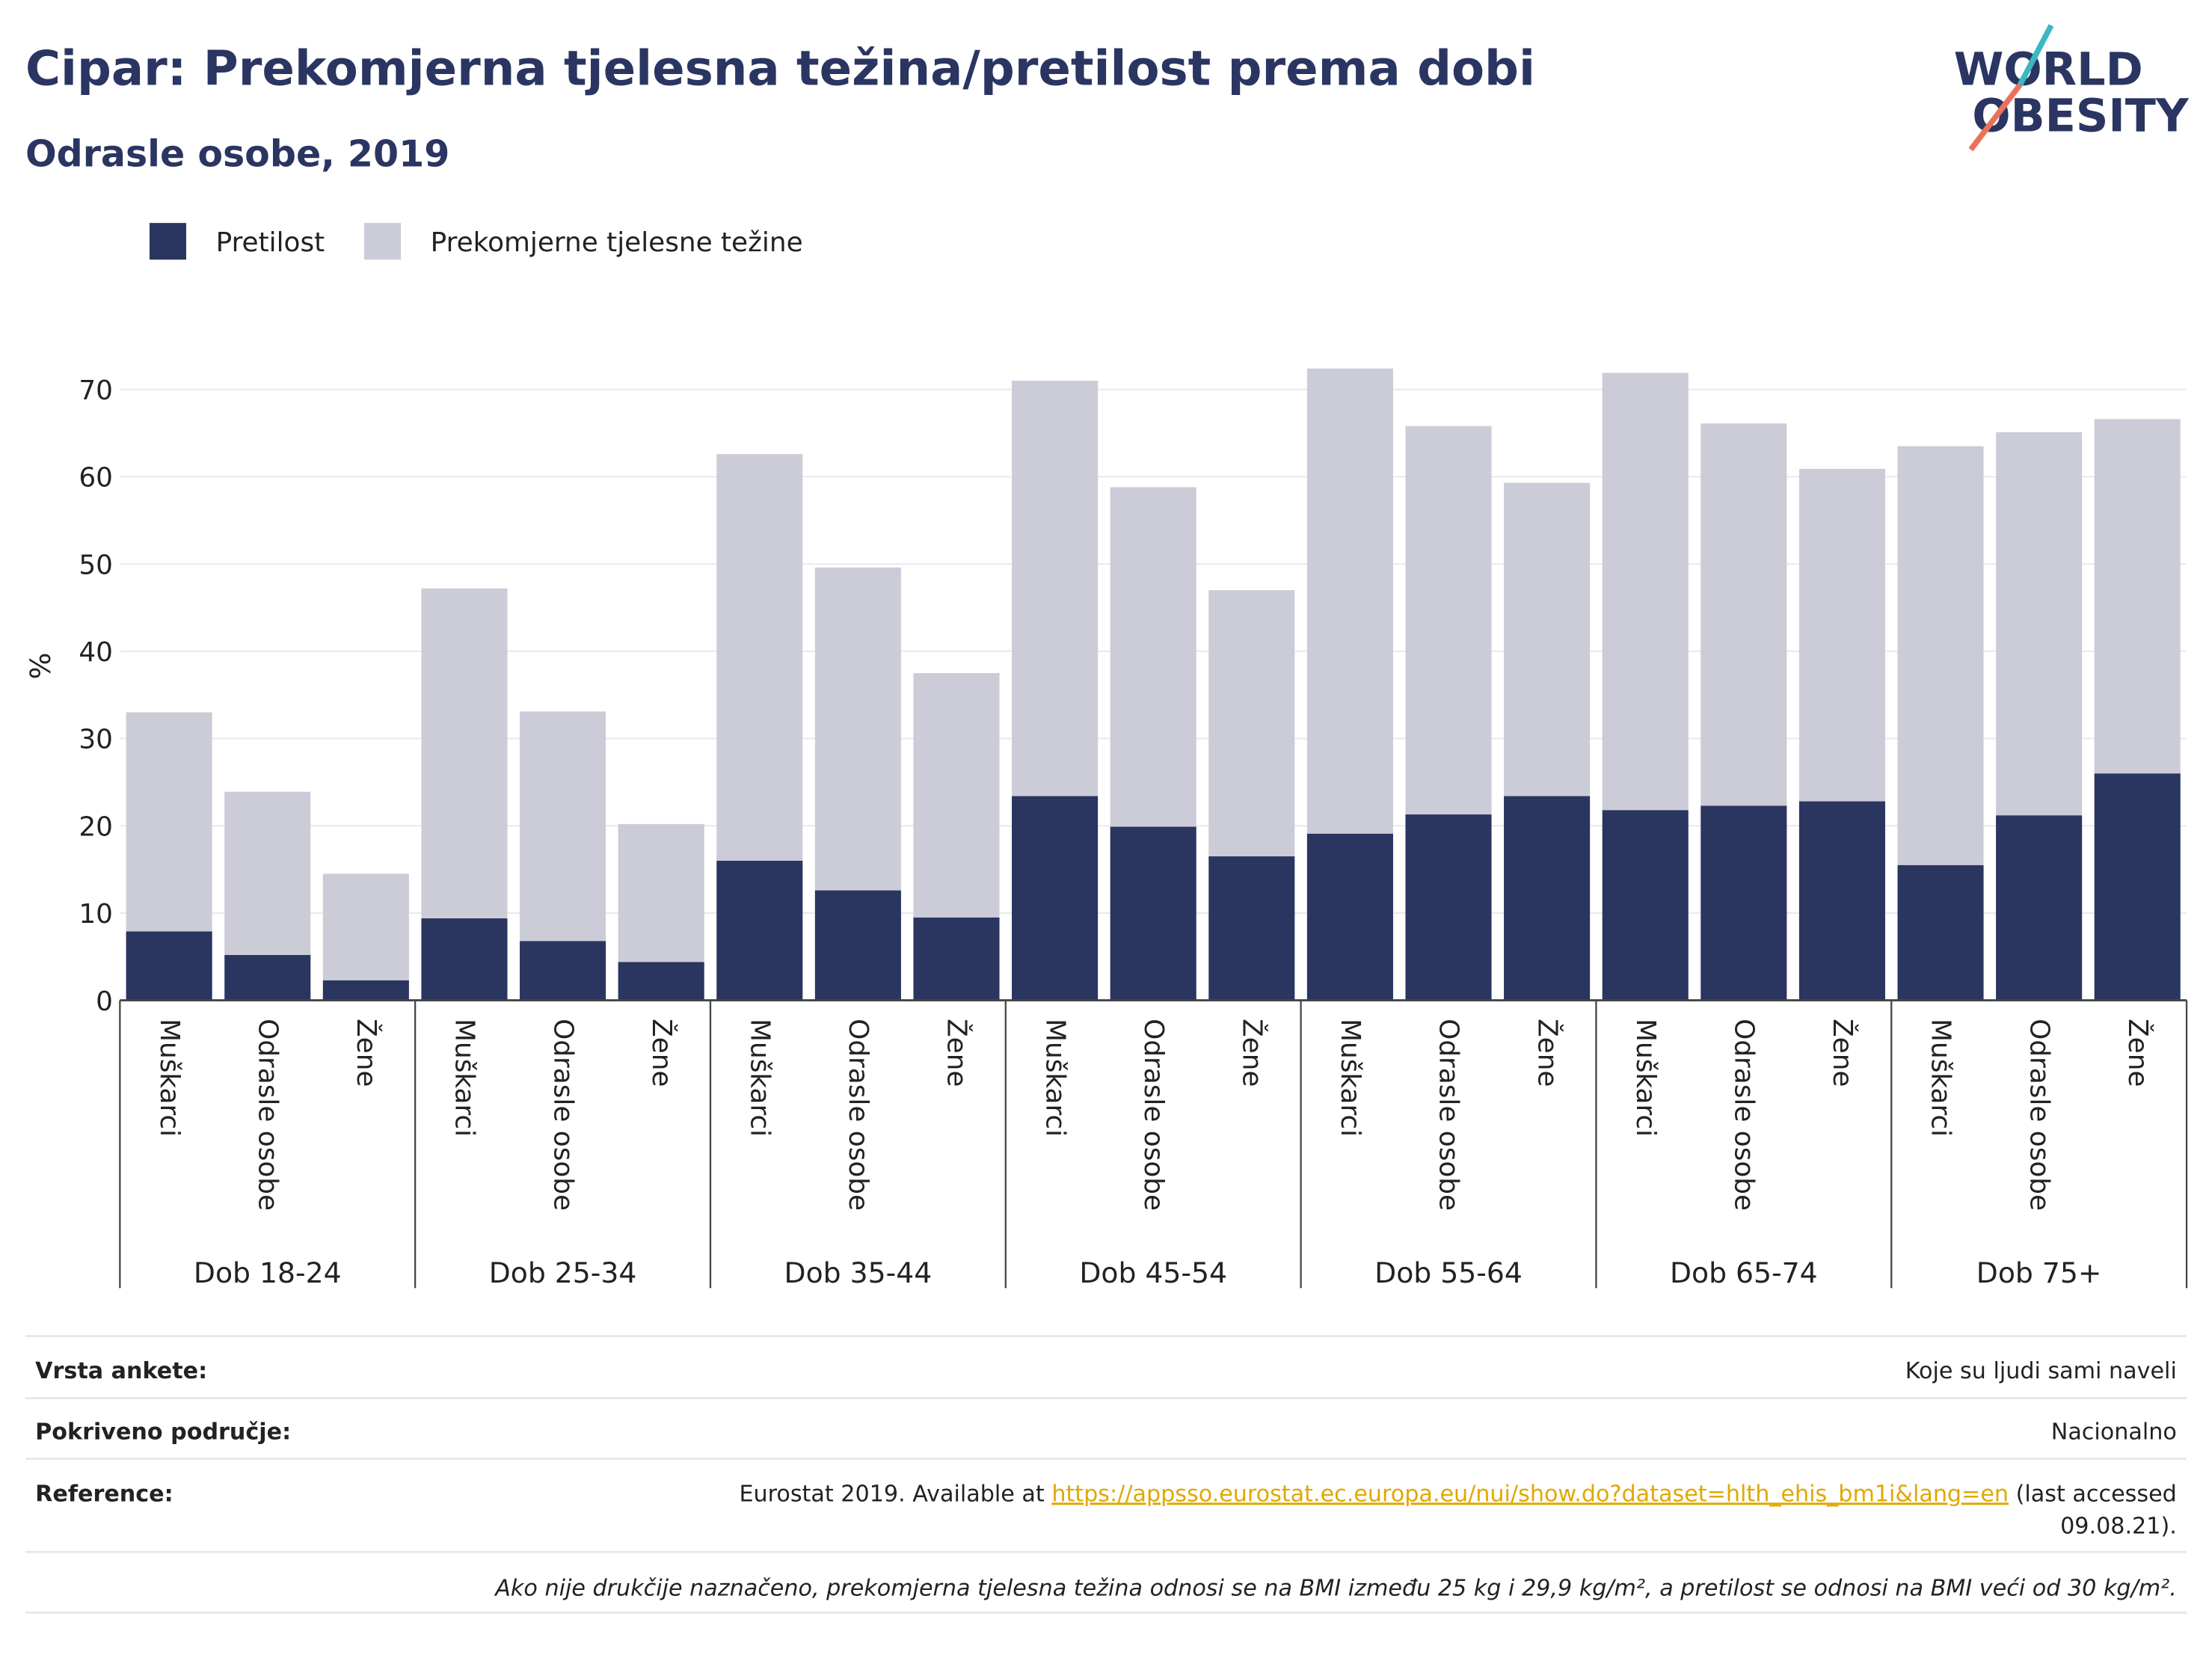 The height and width of the screenshot is (1655, 2212). Describe the element at coordinates (2081, 116) in the screenshot. I see `logo-text: OBESITY` at that location.